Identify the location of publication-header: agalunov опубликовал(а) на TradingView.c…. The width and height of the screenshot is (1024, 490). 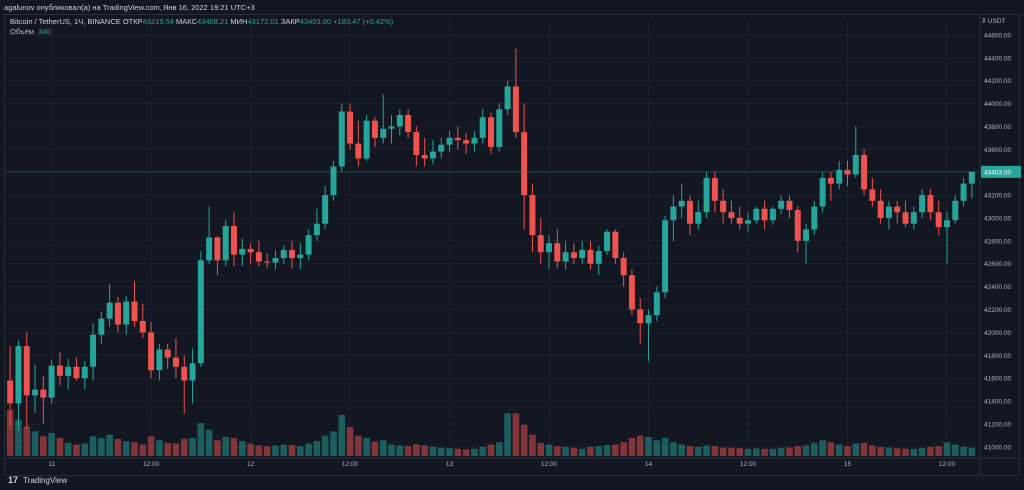
(512, 7).